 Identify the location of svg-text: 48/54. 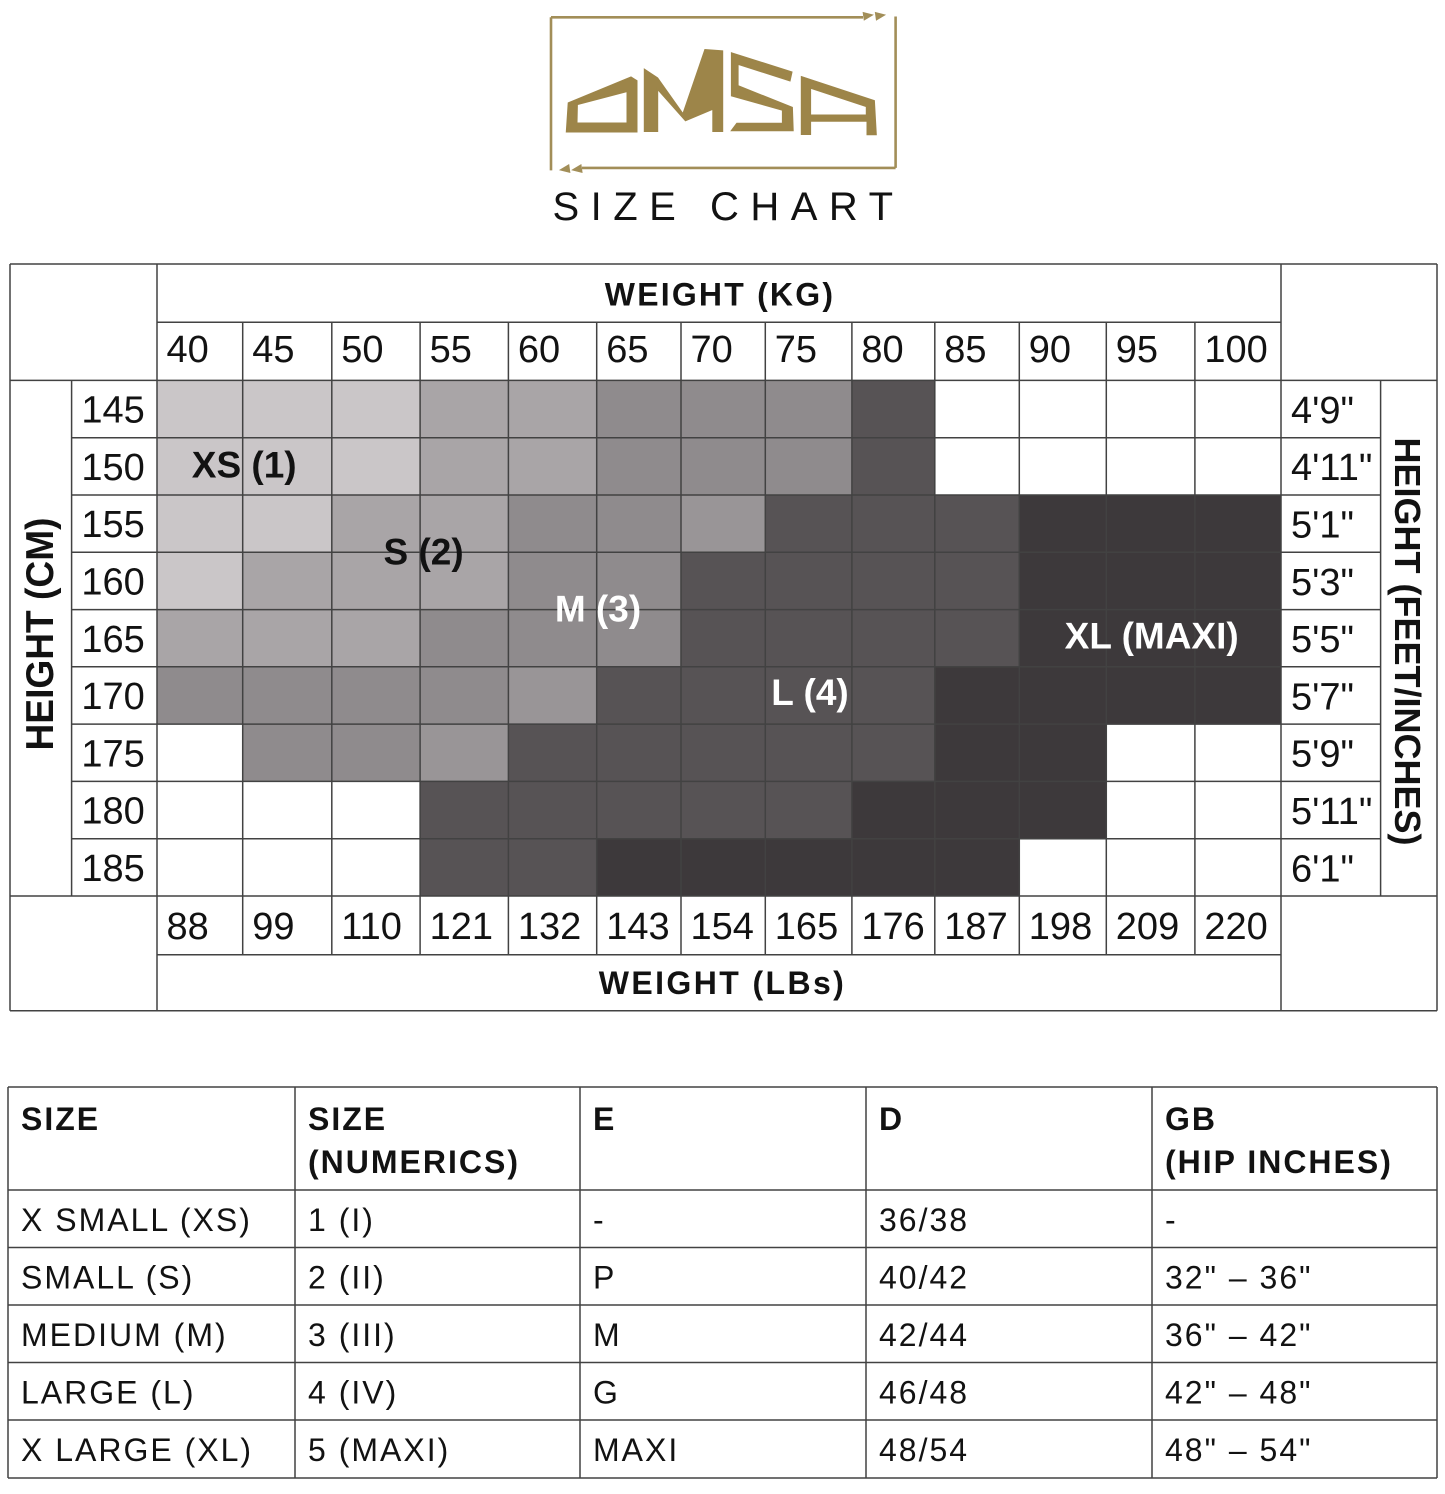
(924, 1450).